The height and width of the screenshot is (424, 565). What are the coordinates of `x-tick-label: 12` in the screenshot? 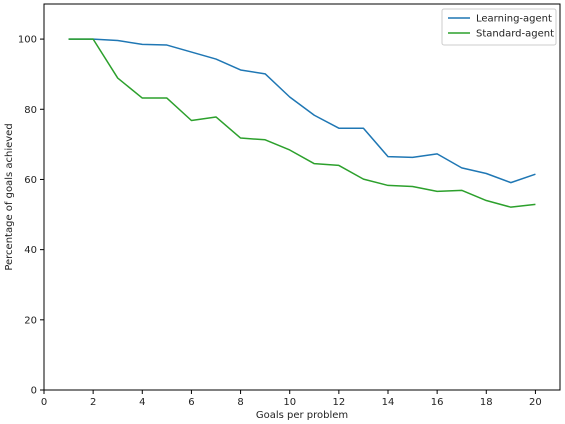 It's located at (338, 402).